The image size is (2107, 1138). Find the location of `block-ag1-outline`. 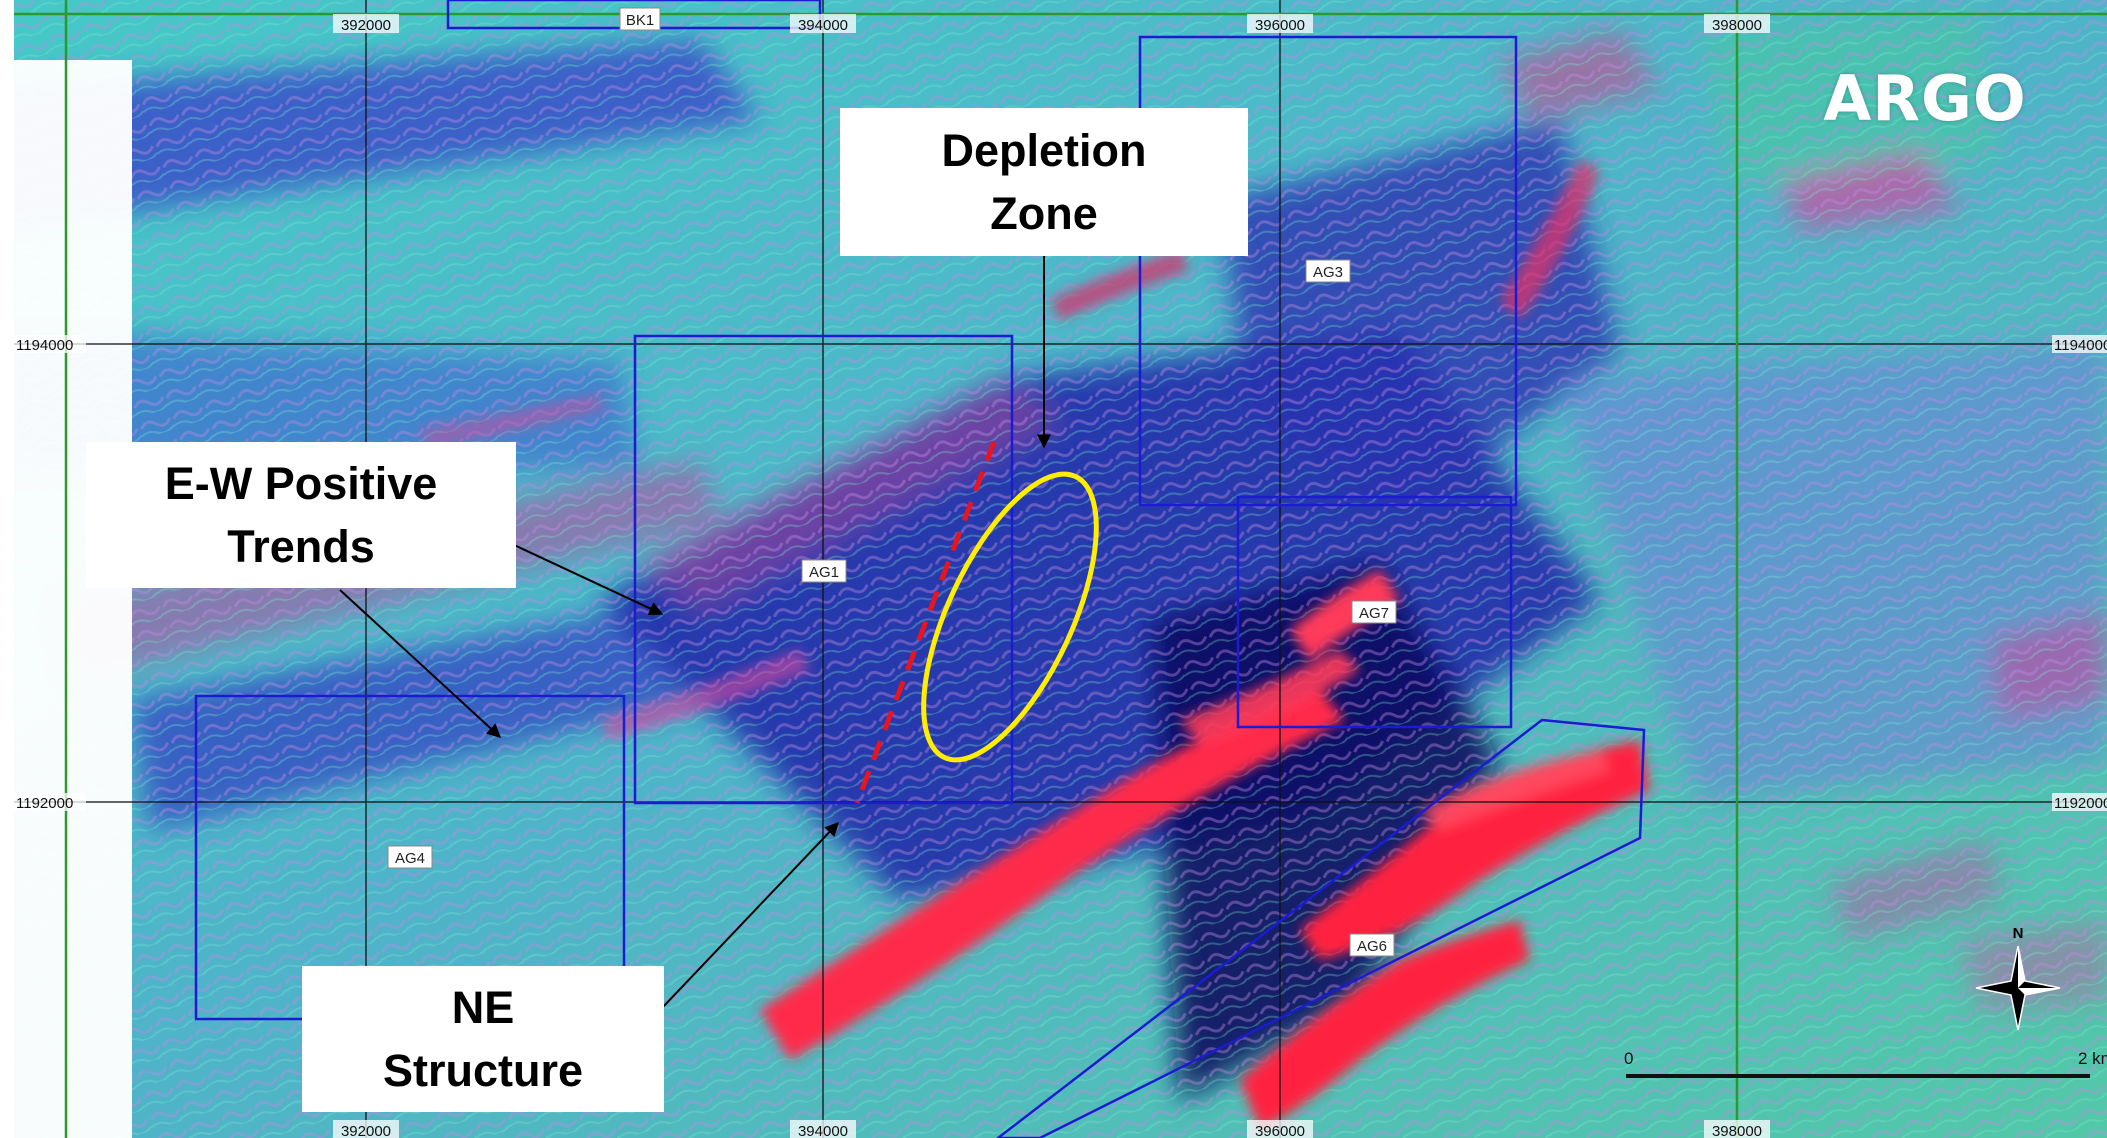

block-ag1-outline is located at coordinates (823, 569).